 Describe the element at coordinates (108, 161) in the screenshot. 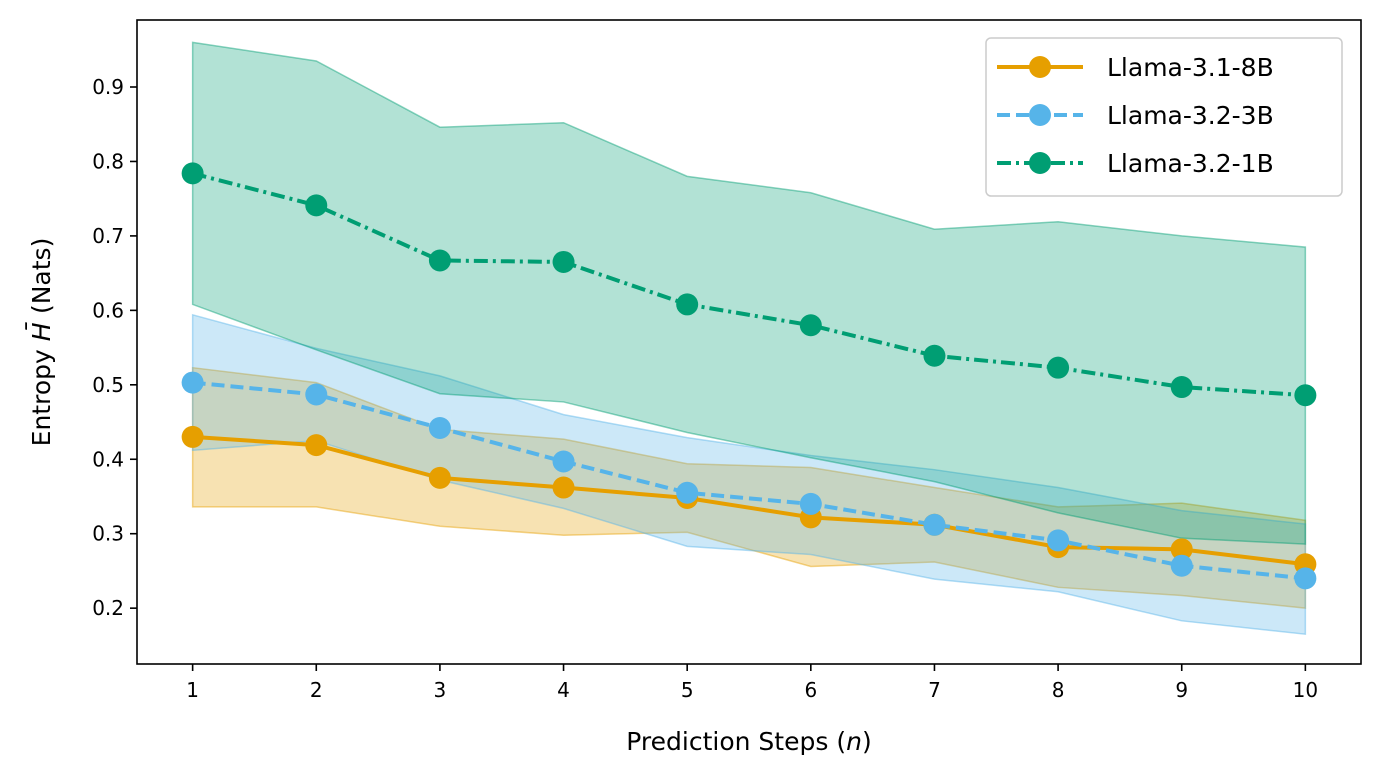

I see `y-tick-label: 0.8` at that location.